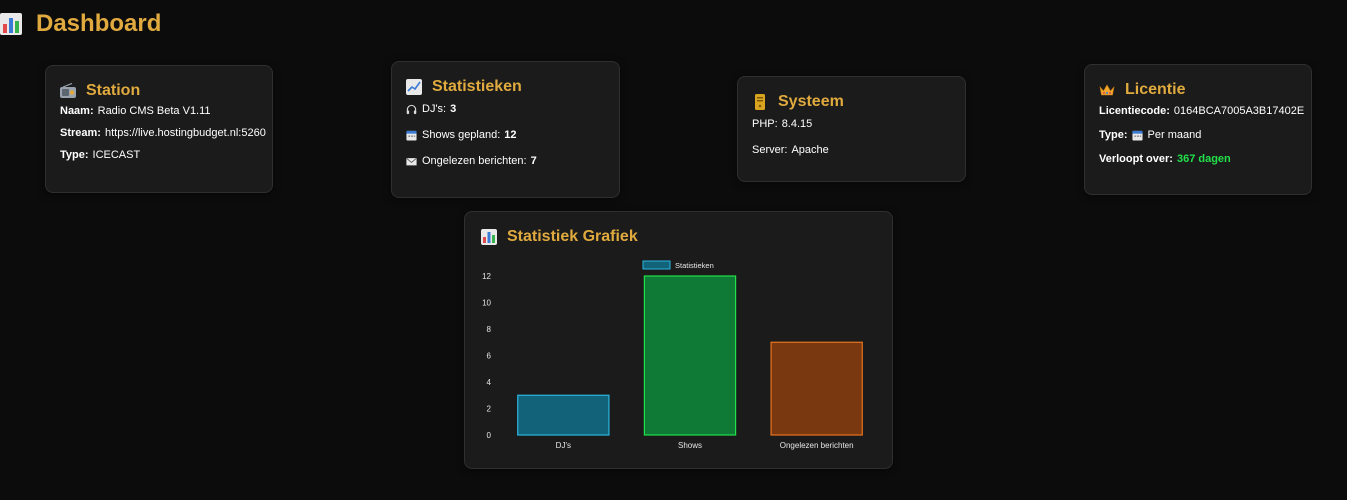 The width and height of the screenshot is (1347, 500). Describe the element at coordinates (690, 445) in the screenshot. I see `x-tick-label: Shows` at that location.